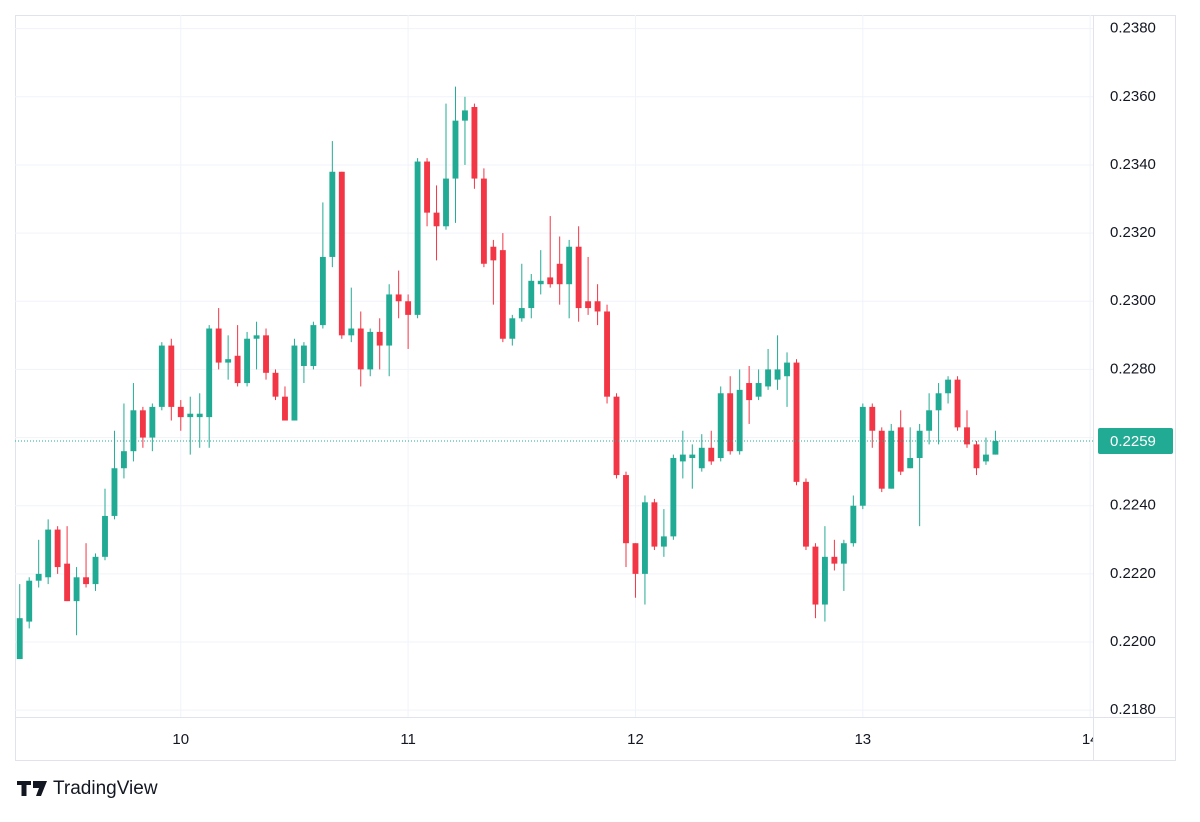 The height and width of the screenshot is (822, 1200). What do you see at coordinates (1133, 573) in the screenshot?
I see `y-tick-label: 0.2220` at bounding box center [1133, 573].